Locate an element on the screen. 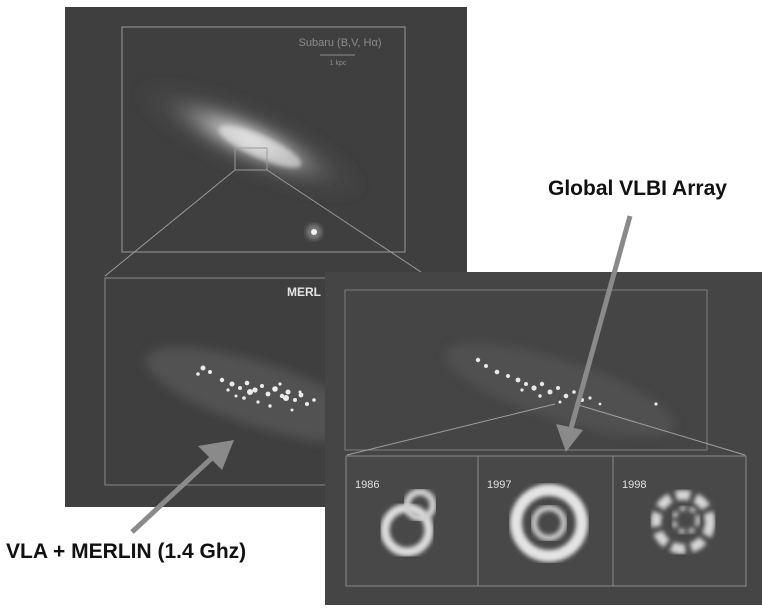  arrow-vla-merlin is located at coordinates (182, 487).